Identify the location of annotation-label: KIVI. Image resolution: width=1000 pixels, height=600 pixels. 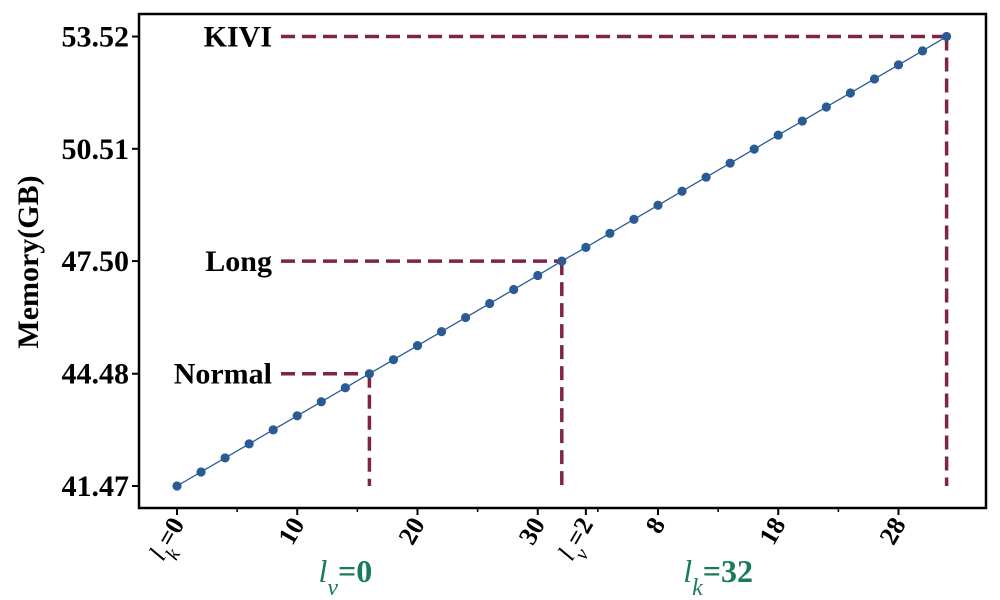
(238, 37).